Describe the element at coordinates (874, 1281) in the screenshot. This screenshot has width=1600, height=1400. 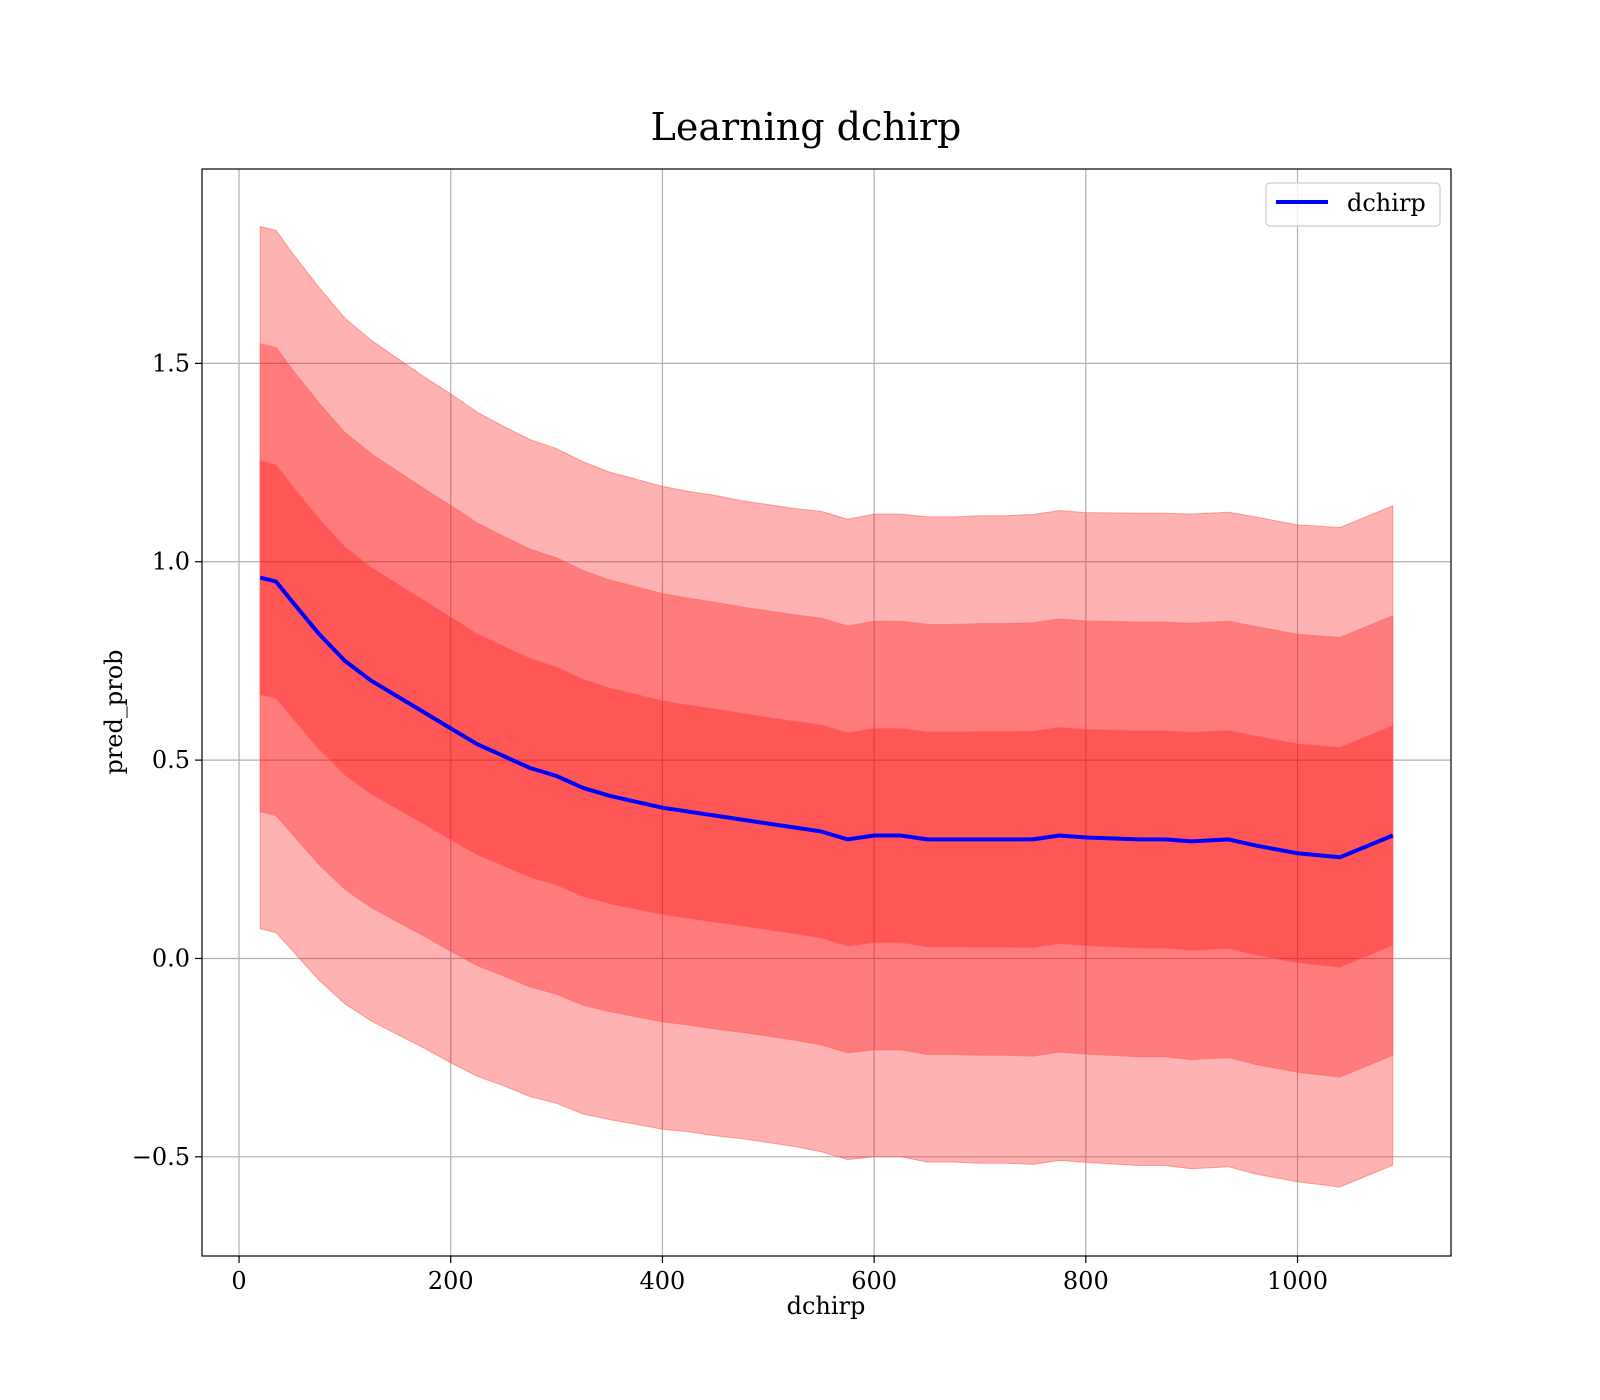
I see `x-tick-label: 600` at that location.